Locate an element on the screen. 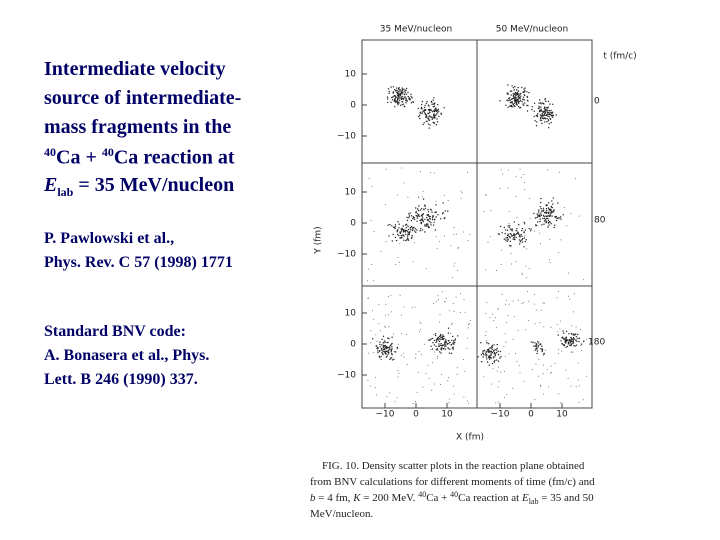 The width and height of the screenshot is (720, 540). mass-number: 40 is located at coordinates (454, 494).